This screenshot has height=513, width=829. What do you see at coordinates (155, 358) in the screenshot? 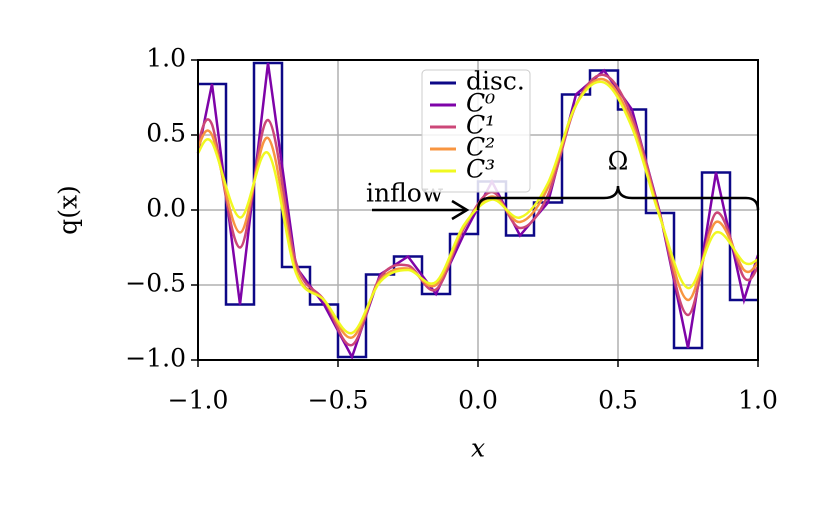
I see `y-tick-label: −1.0` at bounding box center [155, 358].